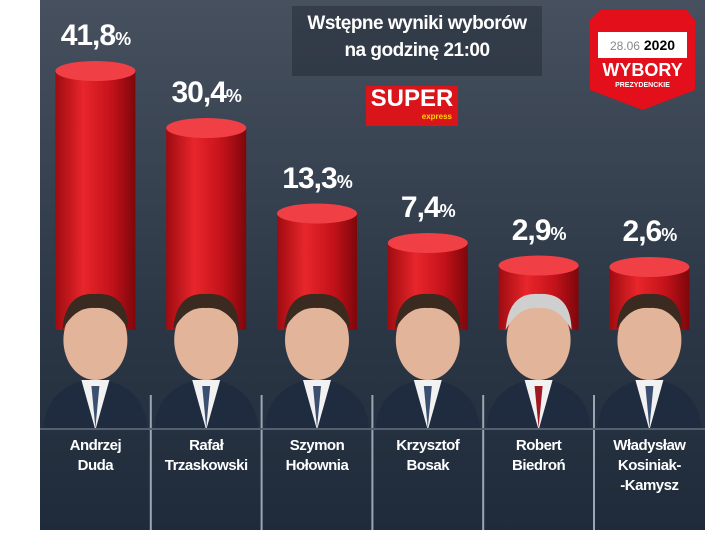 The width and height of the screenshot is (720, 542). What do you see at coordinates (206, 445) in the screenshot?
I see `name-line: Rafał` at bounding box center [206, 445].